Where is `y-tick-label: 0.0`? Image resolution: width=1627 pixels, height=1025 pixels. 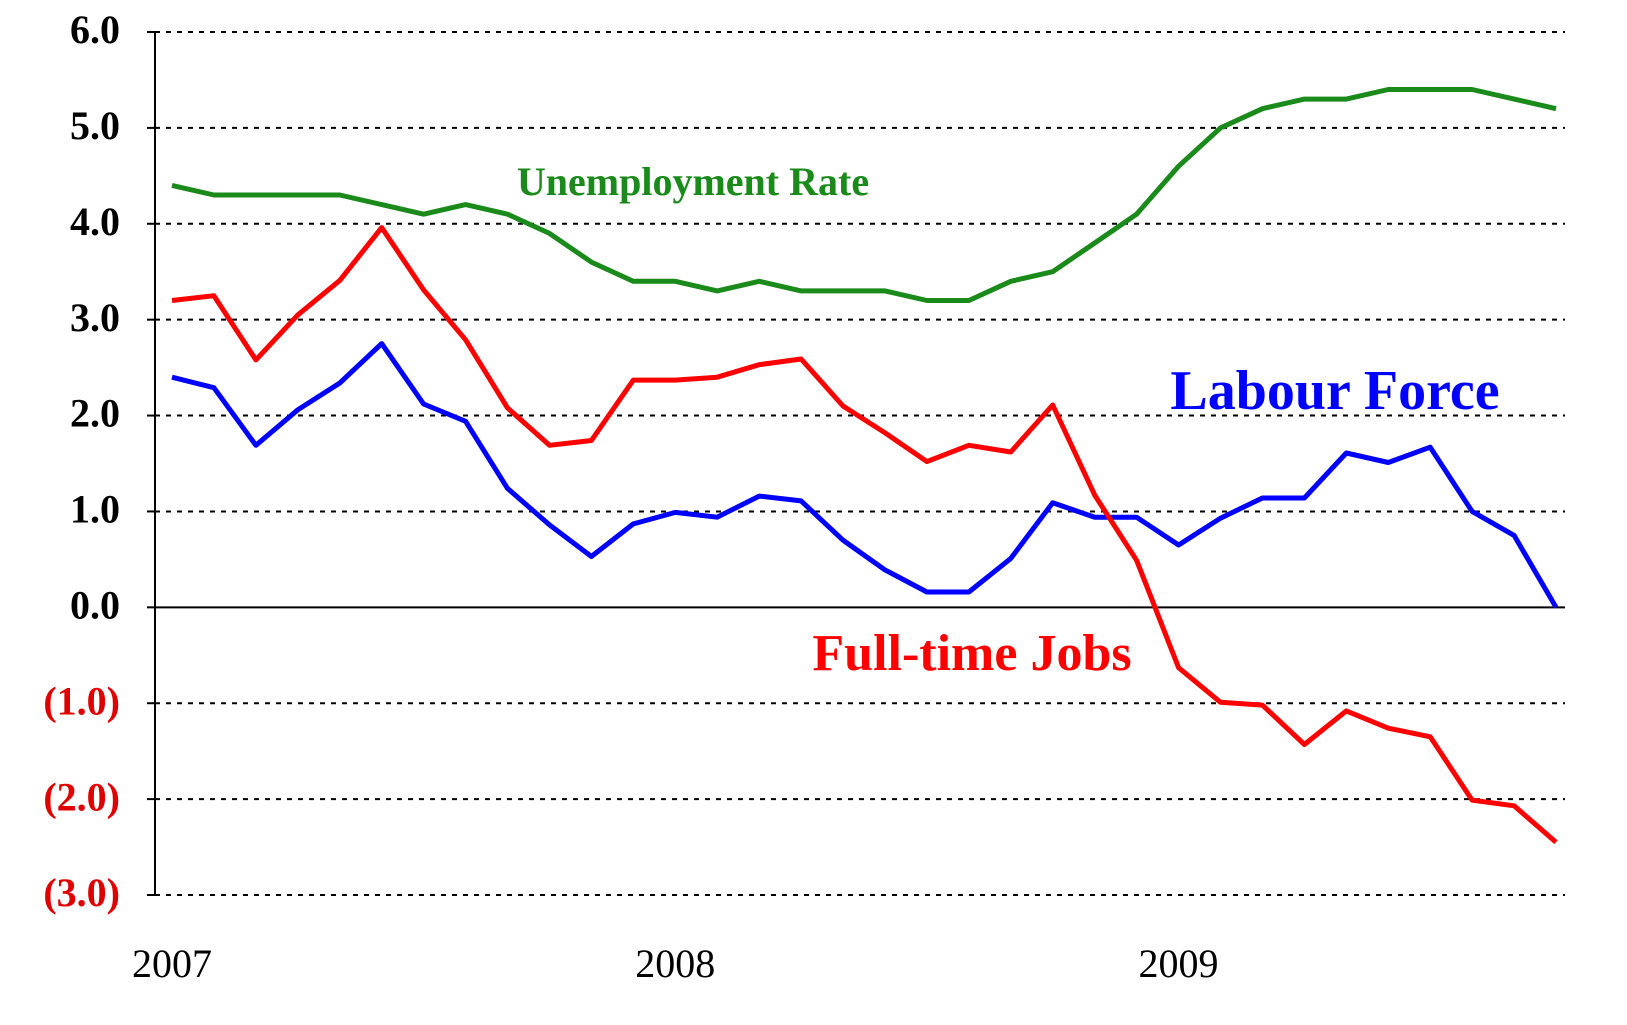 y-tick-label: 0.0 is located at coordinates (95, 605).